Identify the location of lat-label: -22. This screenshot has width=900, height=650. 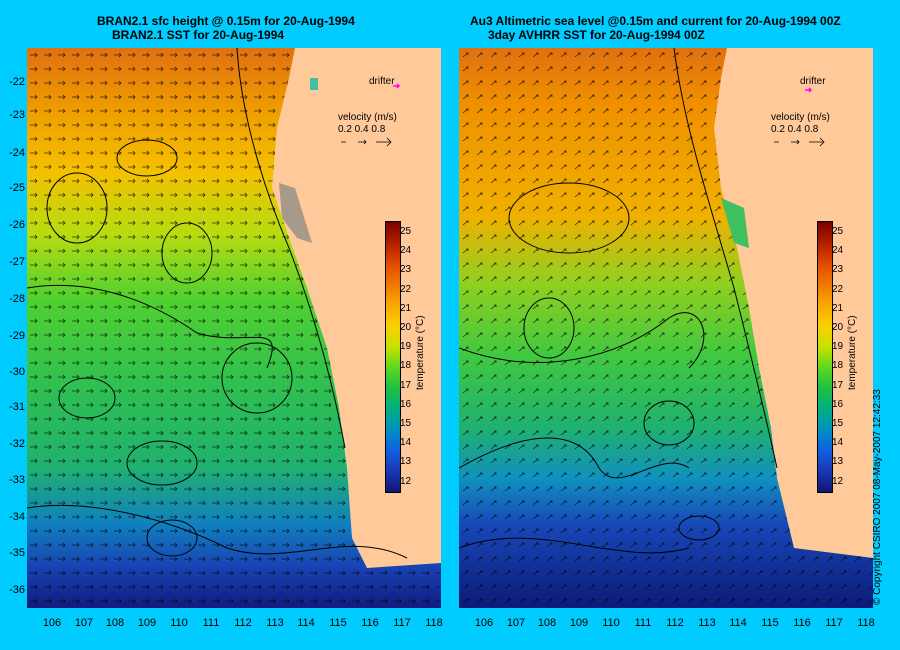
(17, 82).